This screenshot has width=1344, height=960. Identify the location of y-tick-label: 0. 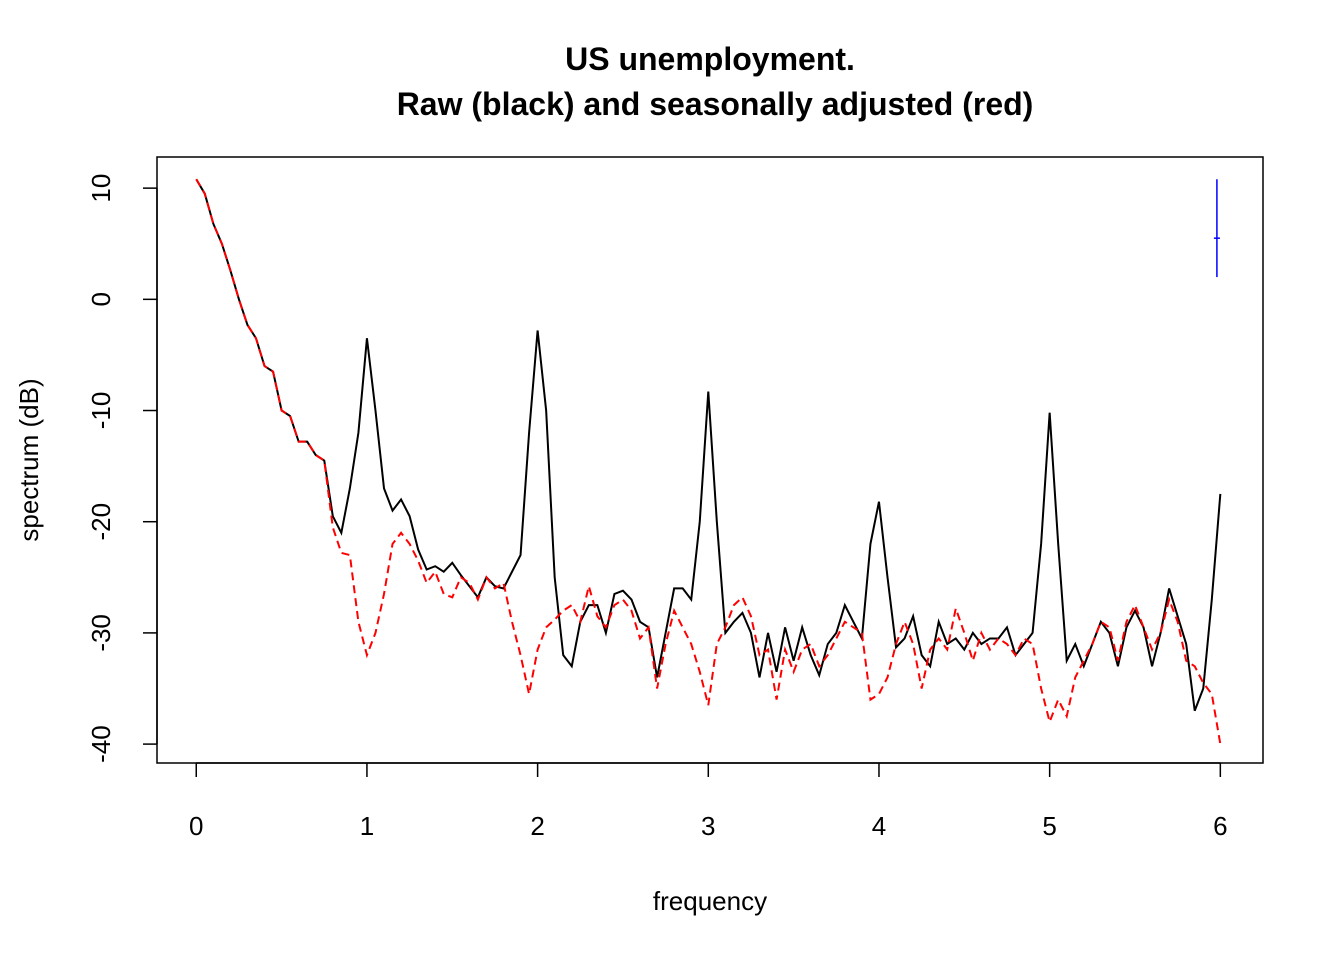
(101, 299).